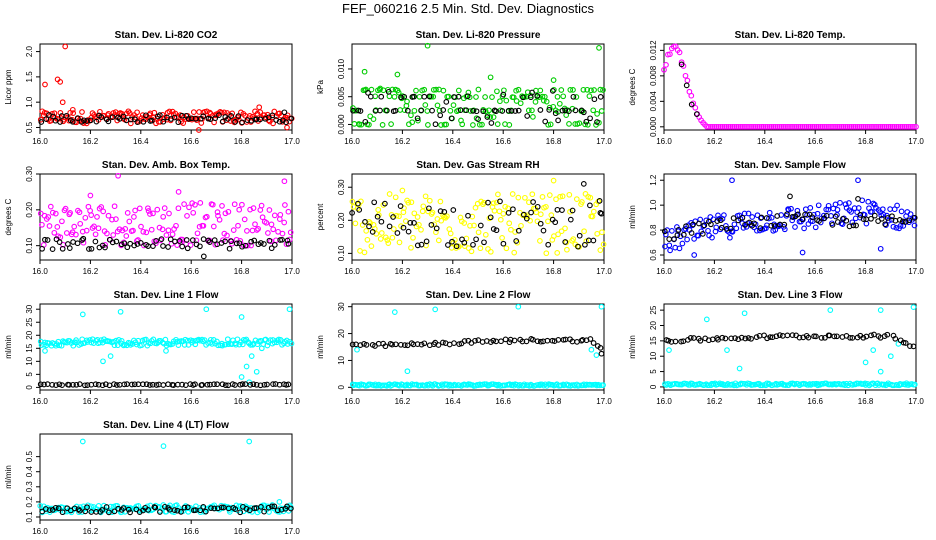 This screenshot has width=936, height=540. I want to click on plot-frame, so click(478, 347).